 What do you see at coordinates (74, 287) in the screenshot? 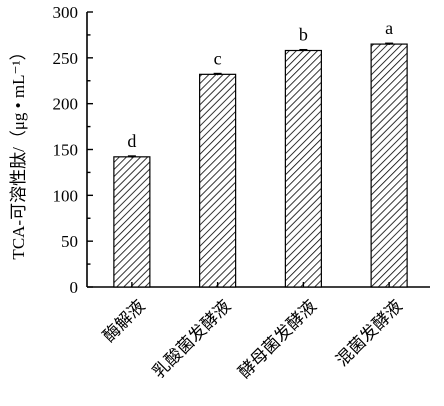
I see `y-tick-label-0: 0` at bounding box center [74, 287].